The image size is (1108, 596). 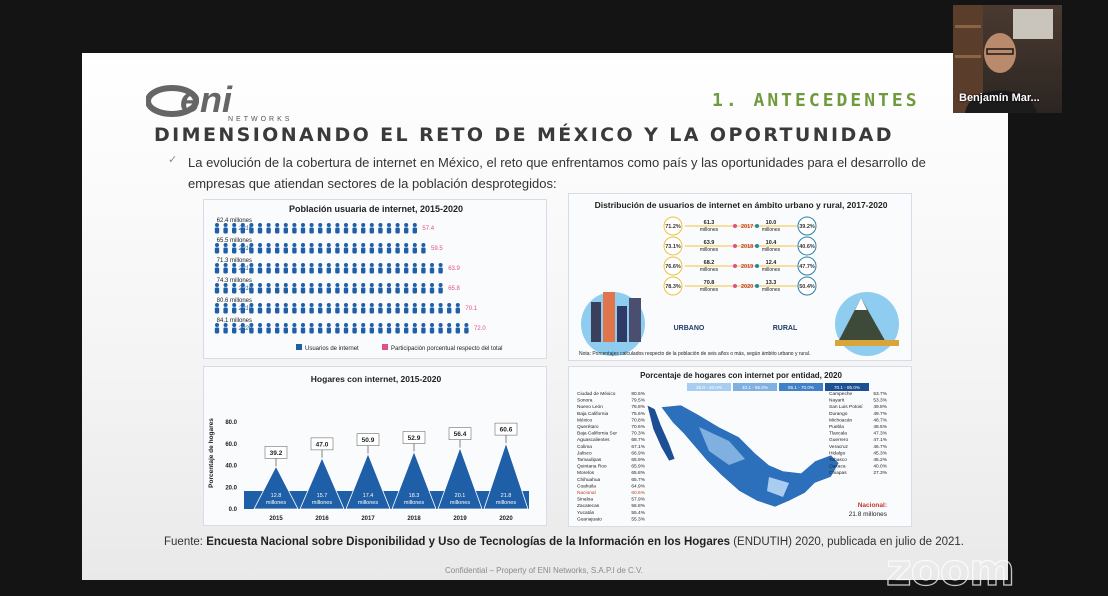 I want to click on urban-value: 68.2, so click(x=709, y=263).